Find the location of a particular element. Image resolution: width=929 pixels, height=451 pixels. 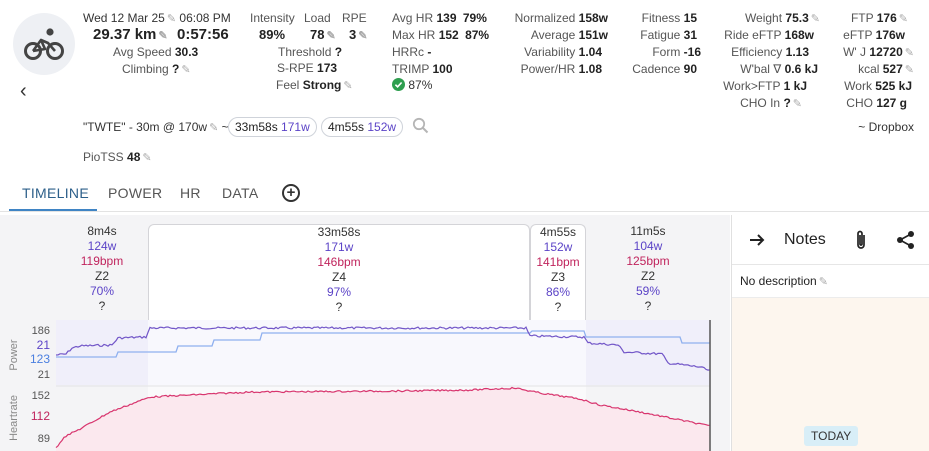

attachment-icon is located at coordinates (861, 240).